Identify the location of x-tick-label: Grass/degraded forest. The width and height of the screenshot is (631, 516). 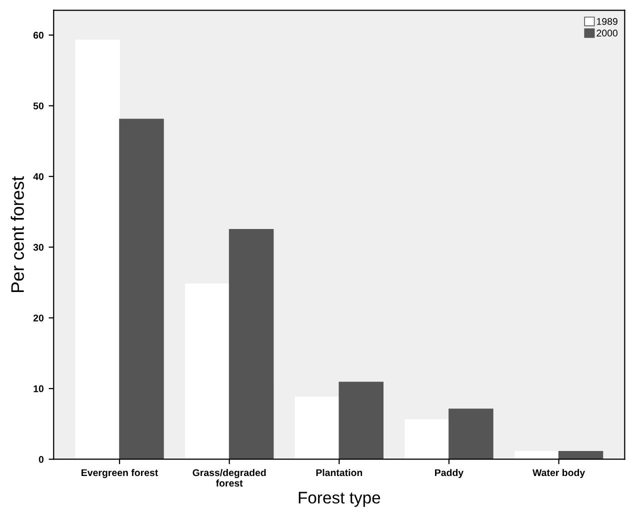
(229, 477).